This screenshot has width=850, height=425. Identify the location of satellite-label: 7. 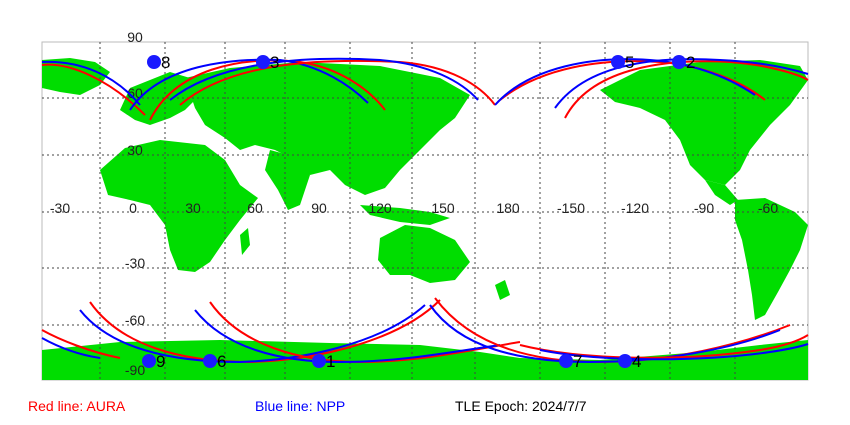
(577, 361).